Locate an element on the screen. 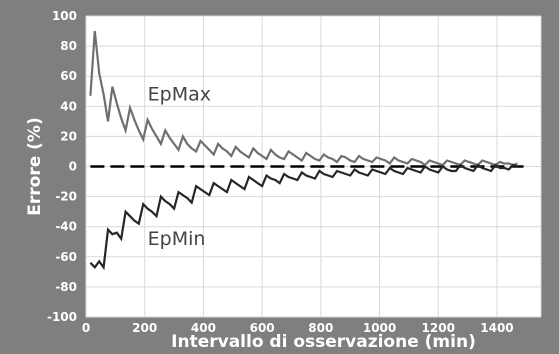 This screenshot has width=559, height=354. x-axis-ticks: 0 200 400 600 800 1000 1200 1400 is located at coordinates (298, 328).